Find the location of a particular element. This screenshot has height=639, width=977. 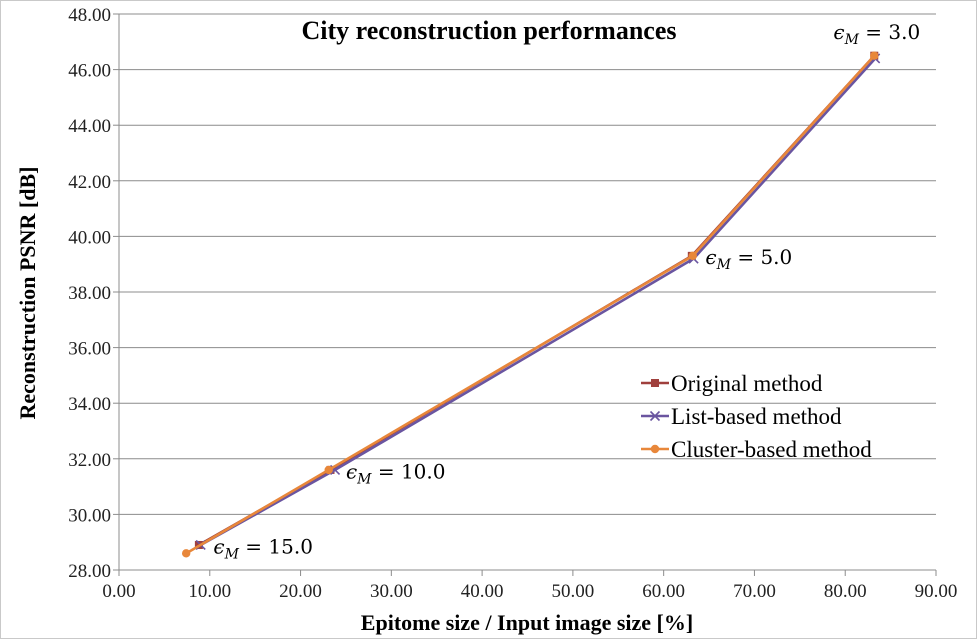

chart-title: City reconstruction performances is located at coordinates (489, 30).